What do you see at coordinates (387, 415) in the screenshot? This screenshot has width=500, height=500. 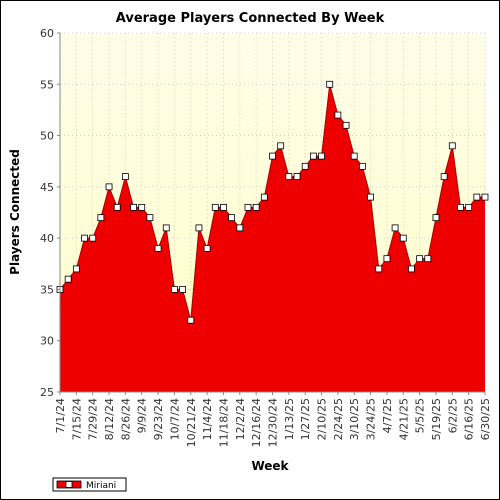 I see `x-tick-label: 4/7/25` at bounding box center [387, 415].